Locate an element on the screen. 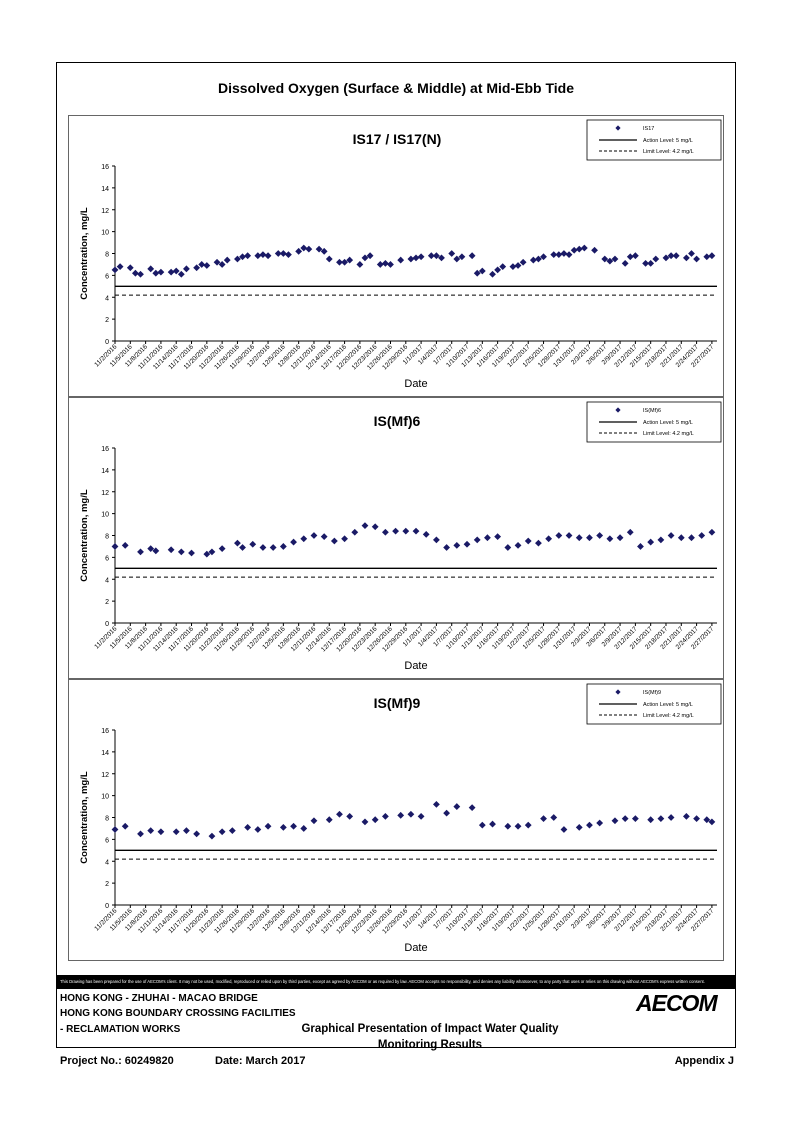 The width and height of the screenshot is (794, 1122). project-line-1: HONG KONG - ZHUHAI - MACAO BRIDGE is located at coordinates (159, 998).